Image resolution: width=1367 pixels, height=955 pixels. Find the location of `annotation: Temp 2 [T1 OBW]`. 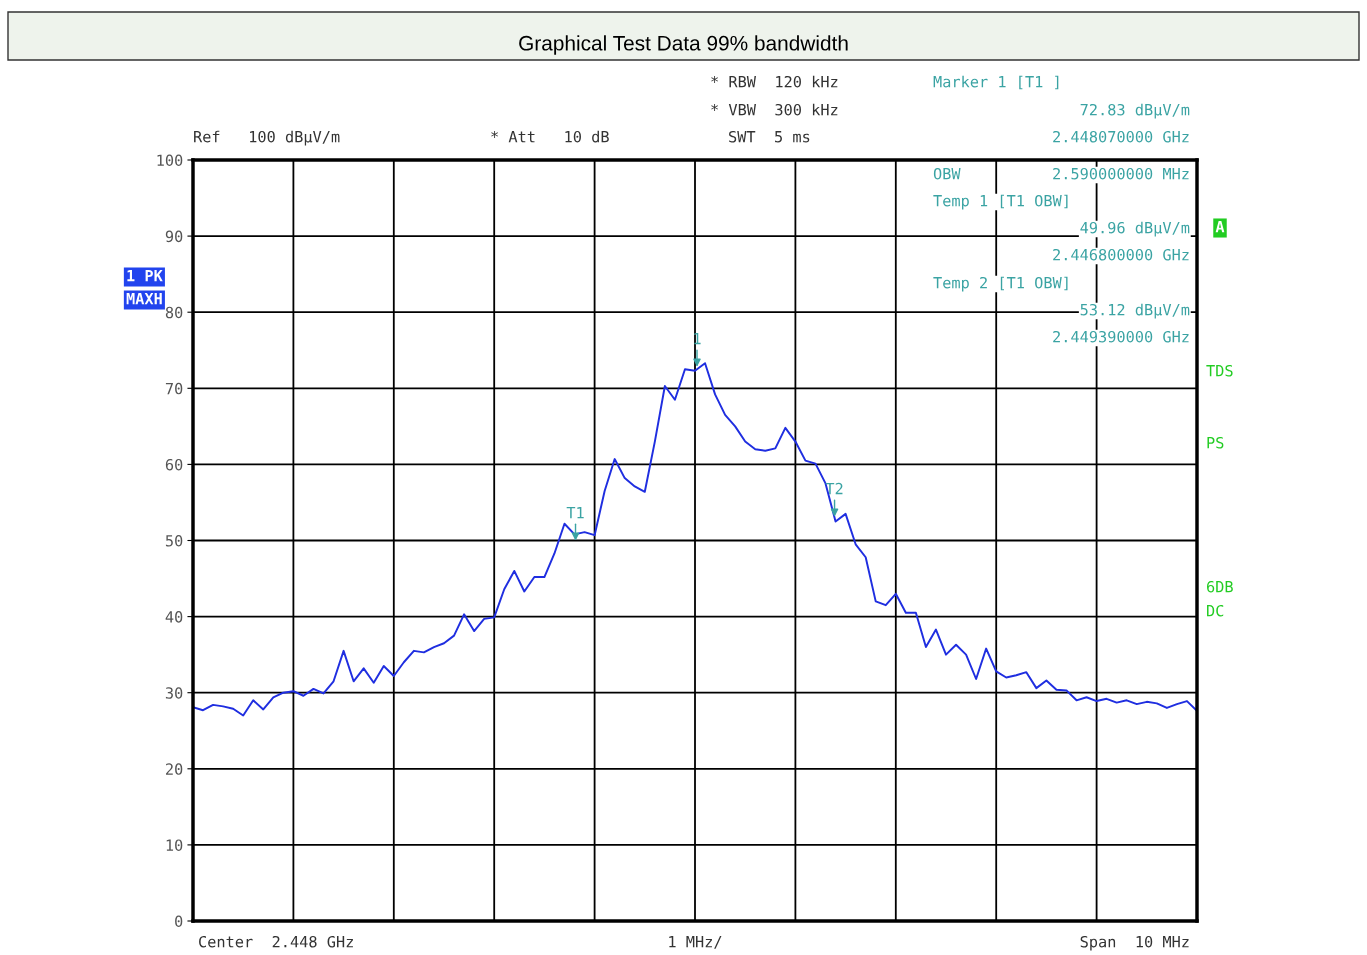

annotation: Temp 2 [T1 OBW] is located at coordinates (1000, 284).